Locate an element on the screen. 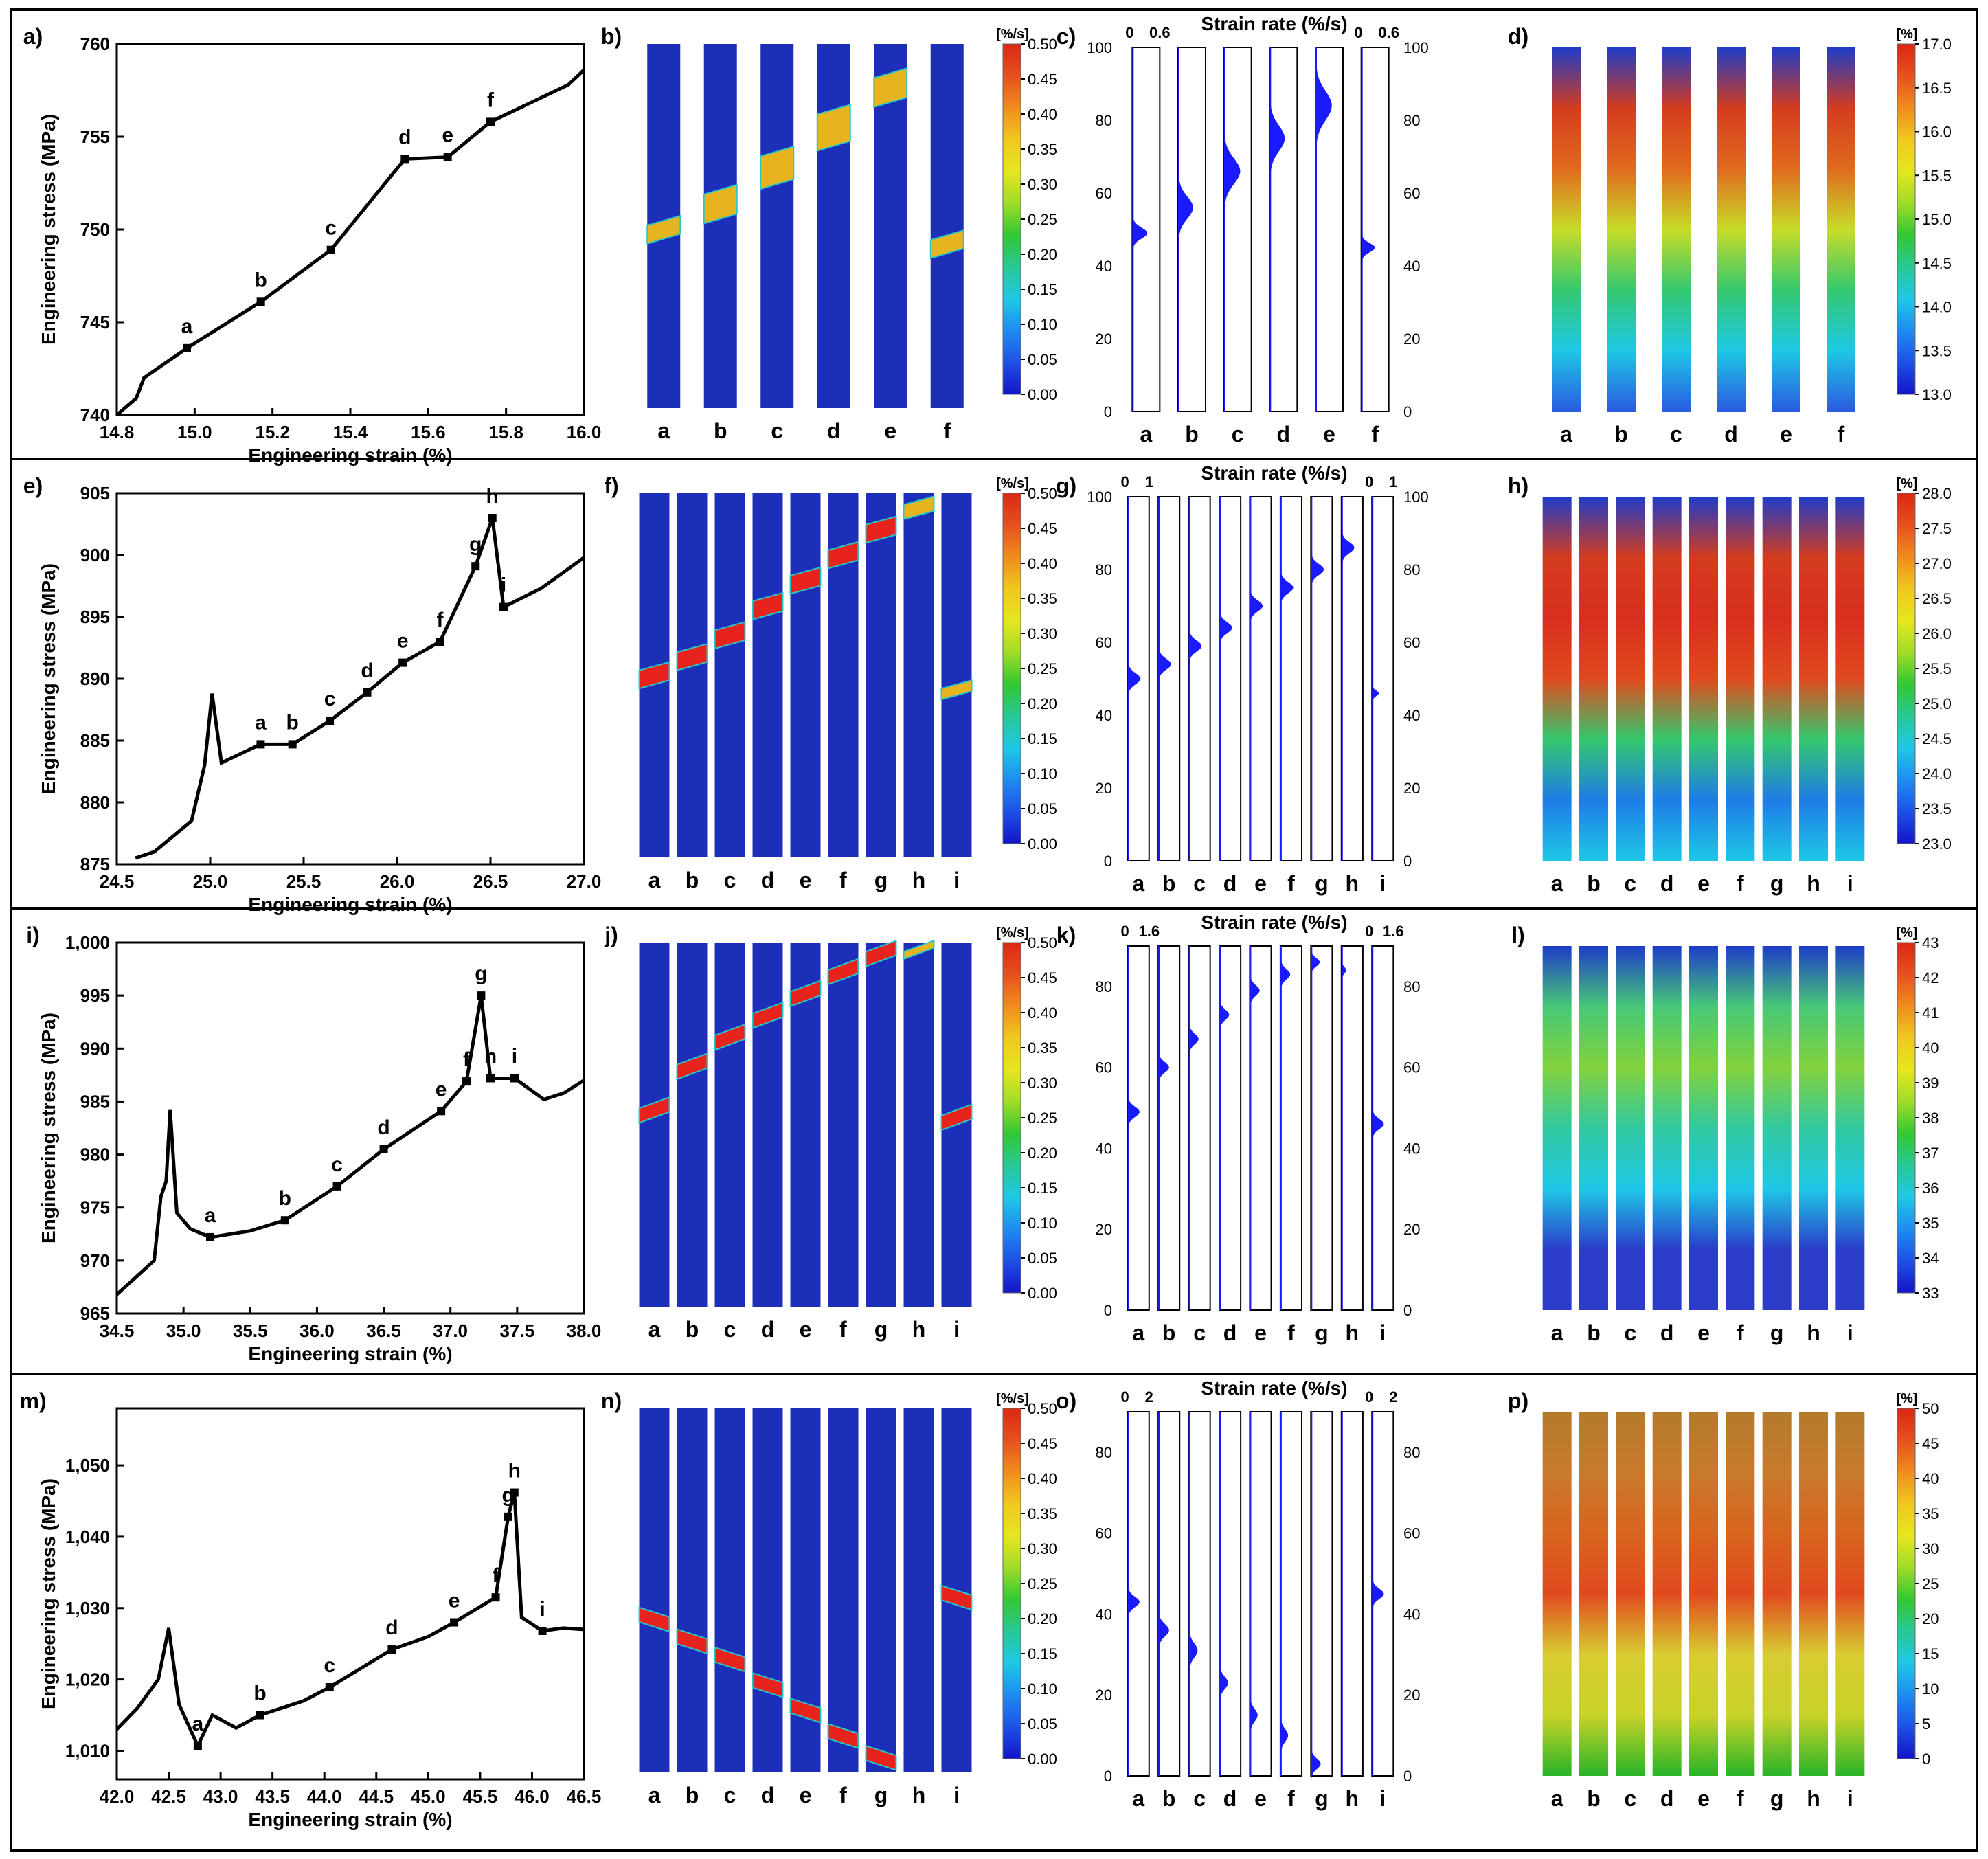  rate-colorbar-label: 0.15 is located at coordinates (1042, 1188).